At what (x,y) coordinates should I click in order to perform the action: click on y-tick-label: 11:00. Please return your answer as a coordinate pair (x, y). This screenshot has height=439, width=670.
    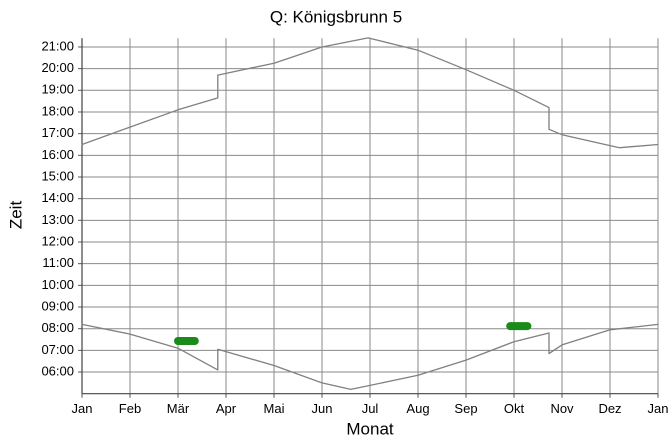
    Looking at the image, I should click on (58, 262).